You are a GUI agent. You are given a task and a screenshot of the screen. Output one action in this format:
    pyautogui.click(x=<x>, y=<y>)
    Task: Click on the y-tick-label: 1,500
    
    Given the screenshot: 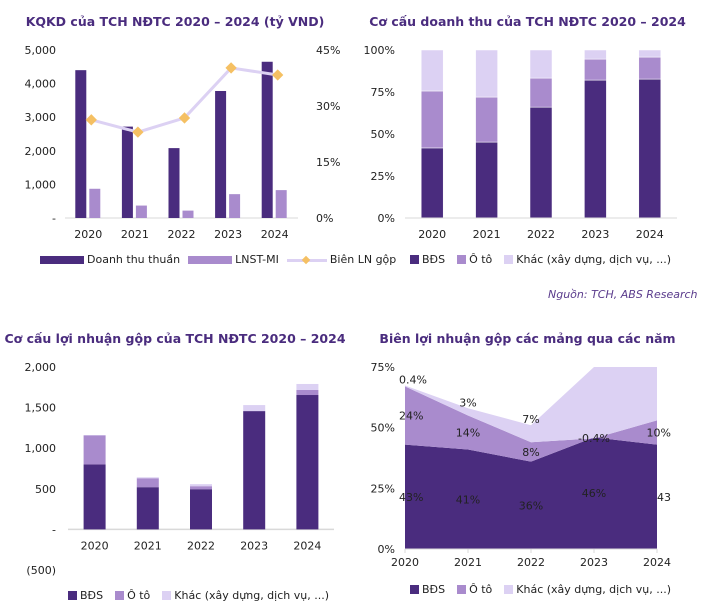 What is the action you would take?
    pyautogui.click(x=41, y=408)
    